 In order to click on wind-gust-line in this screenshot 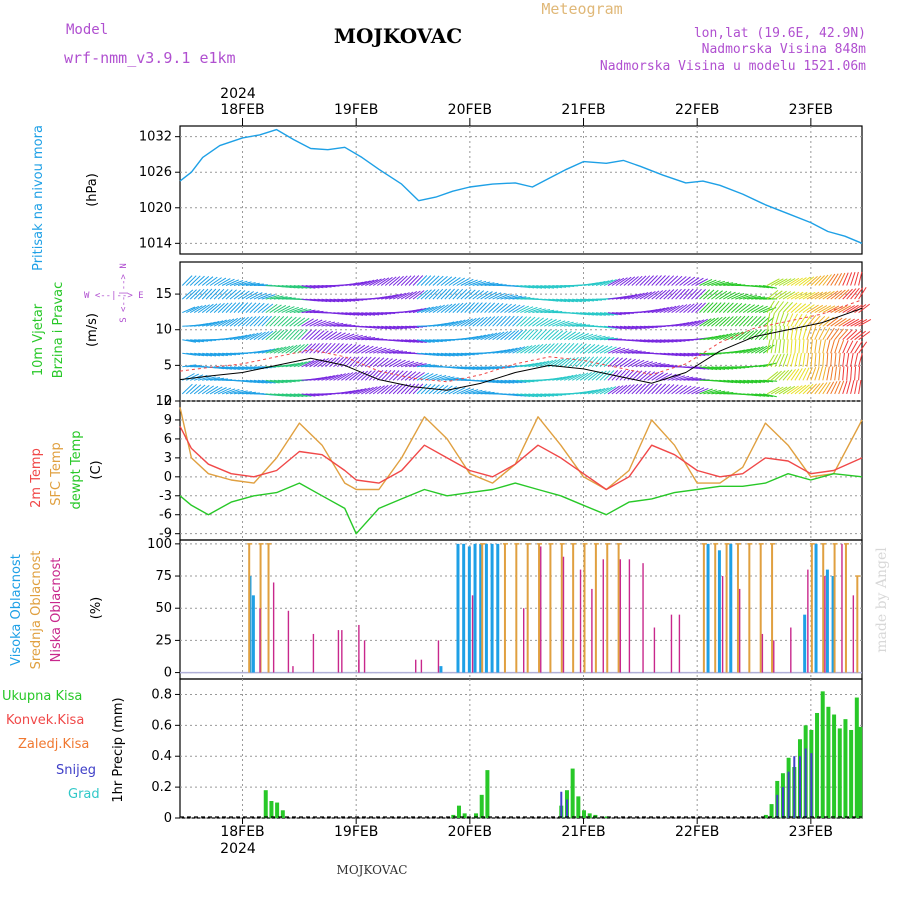, I will do `click(521, 341)`.